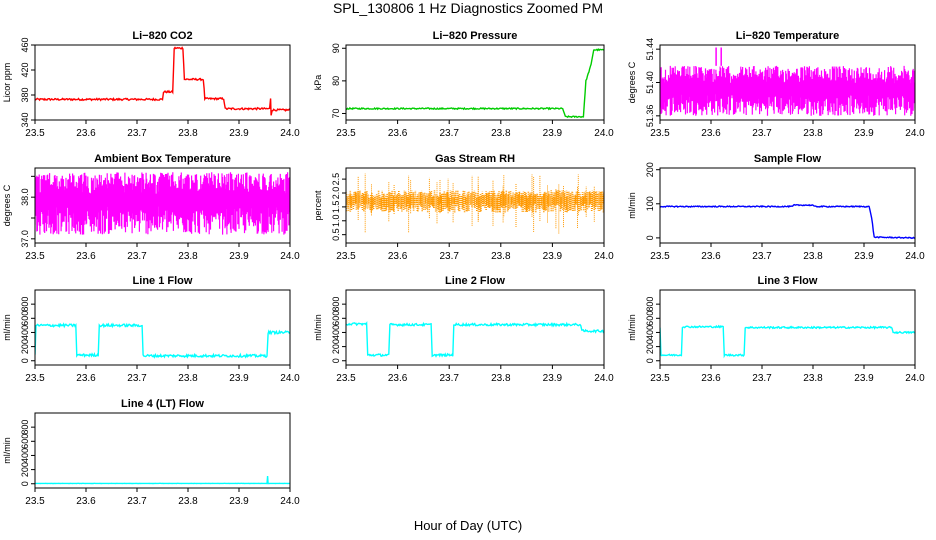 The height and width of the screenshot is (540, 936). I want to click on series-points, so click(475, 201).